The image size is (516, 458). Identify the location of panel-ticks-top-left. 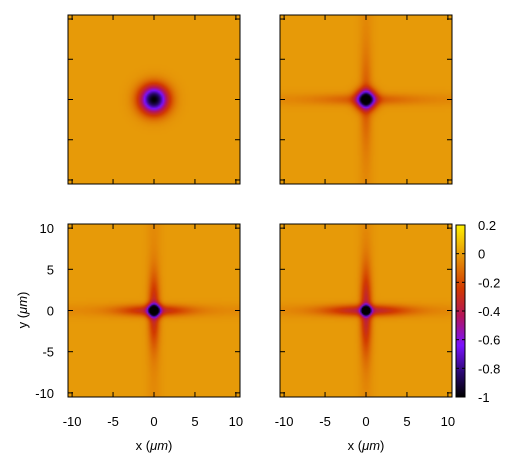
(154, 99).